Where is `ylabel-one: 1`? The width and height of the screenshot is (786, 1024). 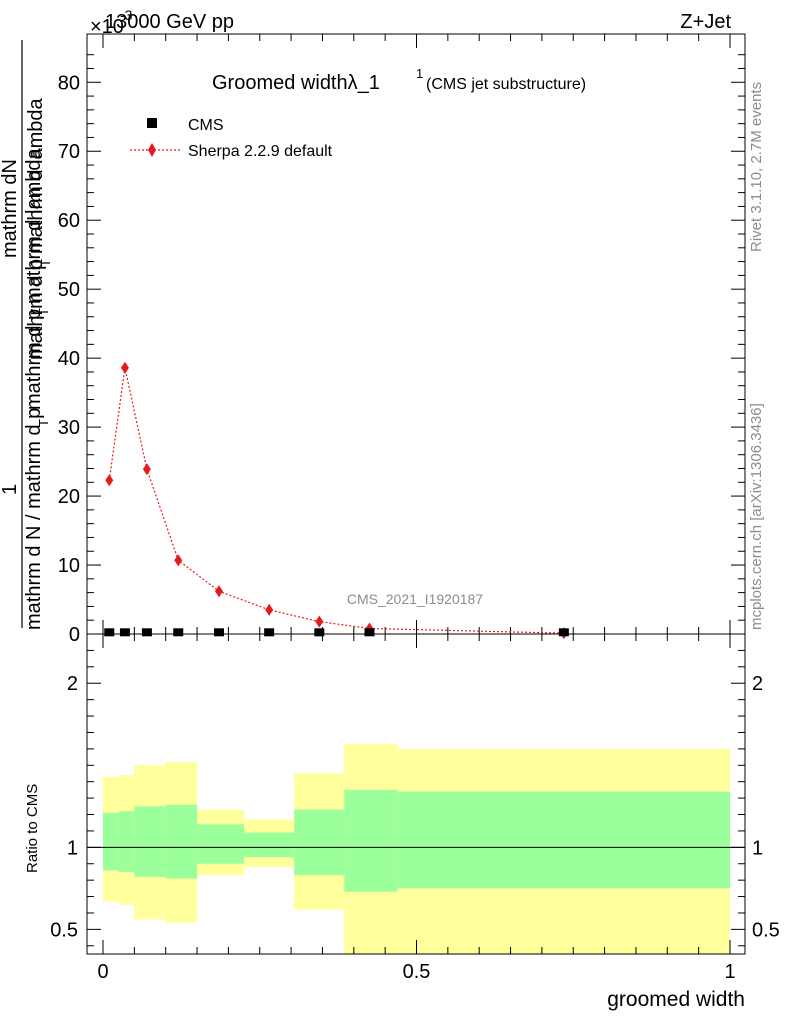
ylabel-one: 1 is located at coordinates (10, 489).